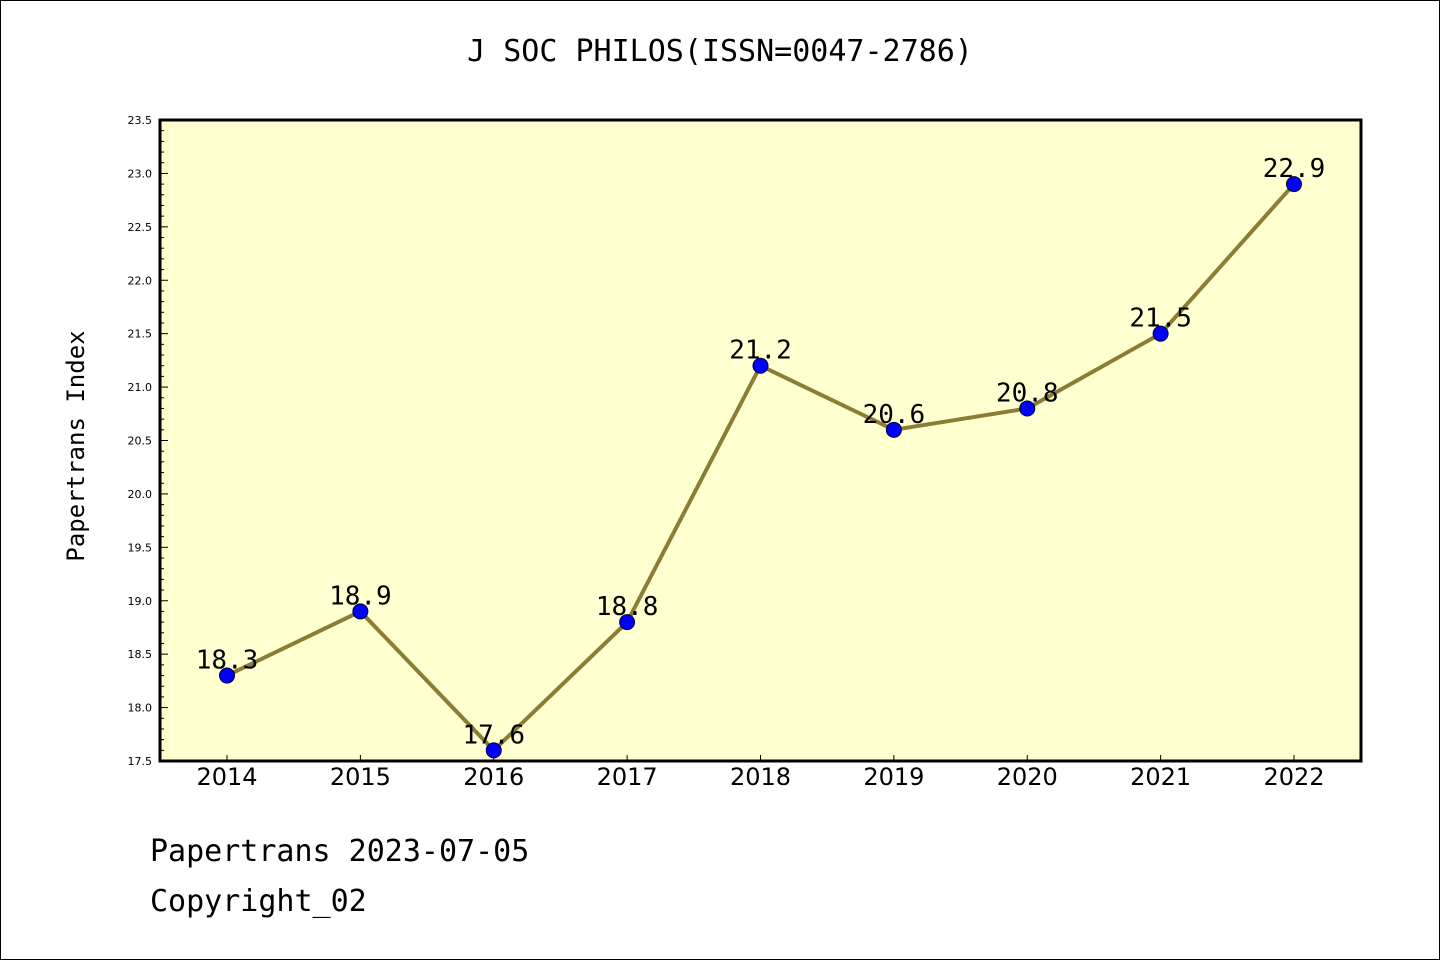  I want to click on x-tick-label: 2019, so click(893, 777).